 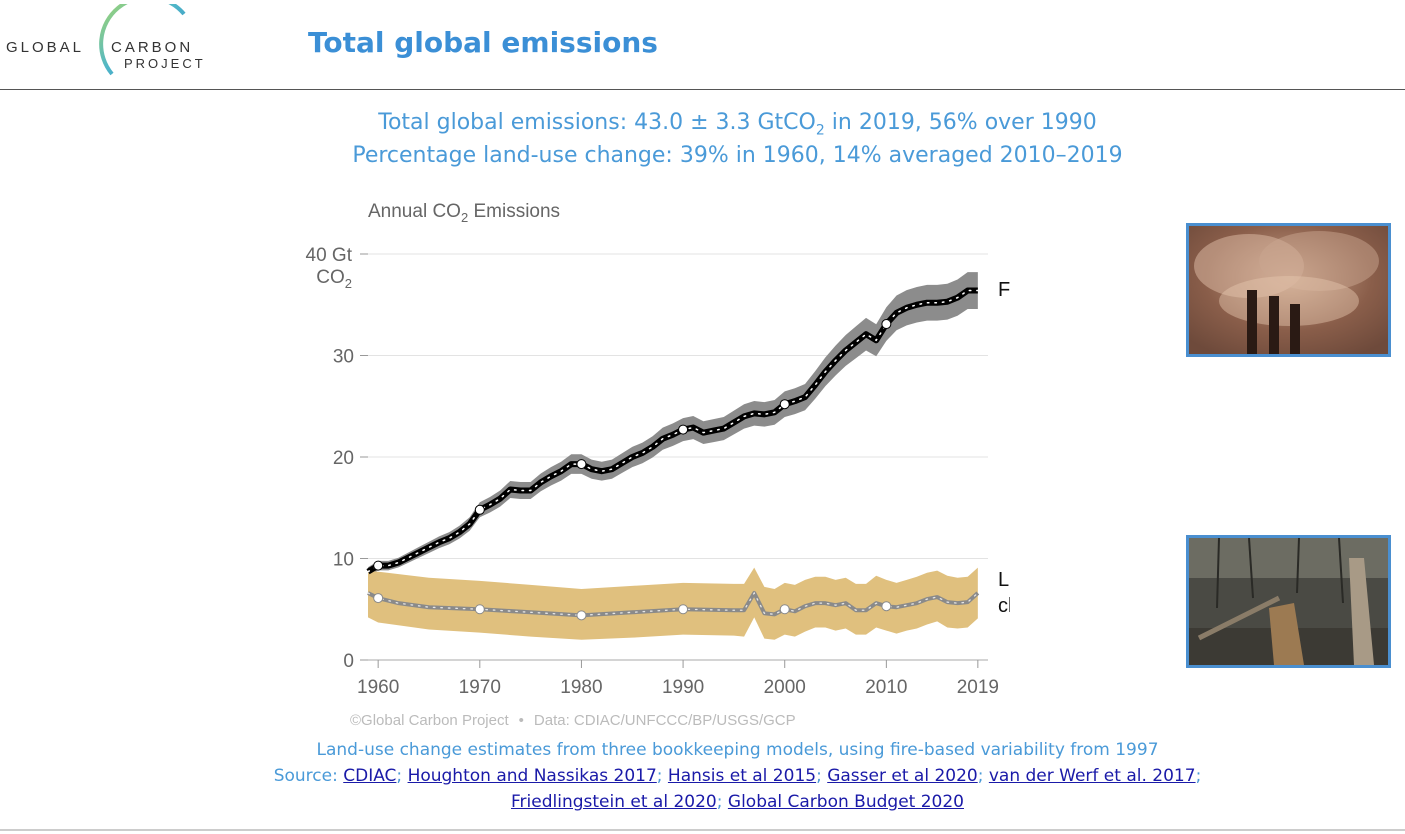 I want to click on y-axis-unit-line2: CO2, so click(x=334, y=279).